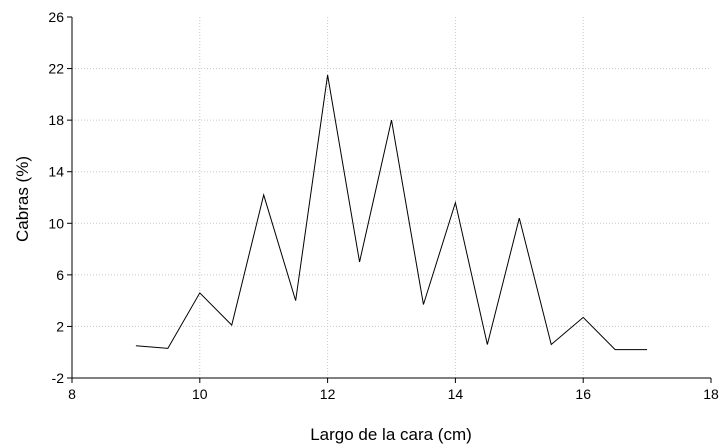 The height and width of the screenshot is (446, 722). What do you see at coordinates (22, 199) in the screenshot?
I see `y-axis-title: Cabras (%)` at bounding box center [22, 199].